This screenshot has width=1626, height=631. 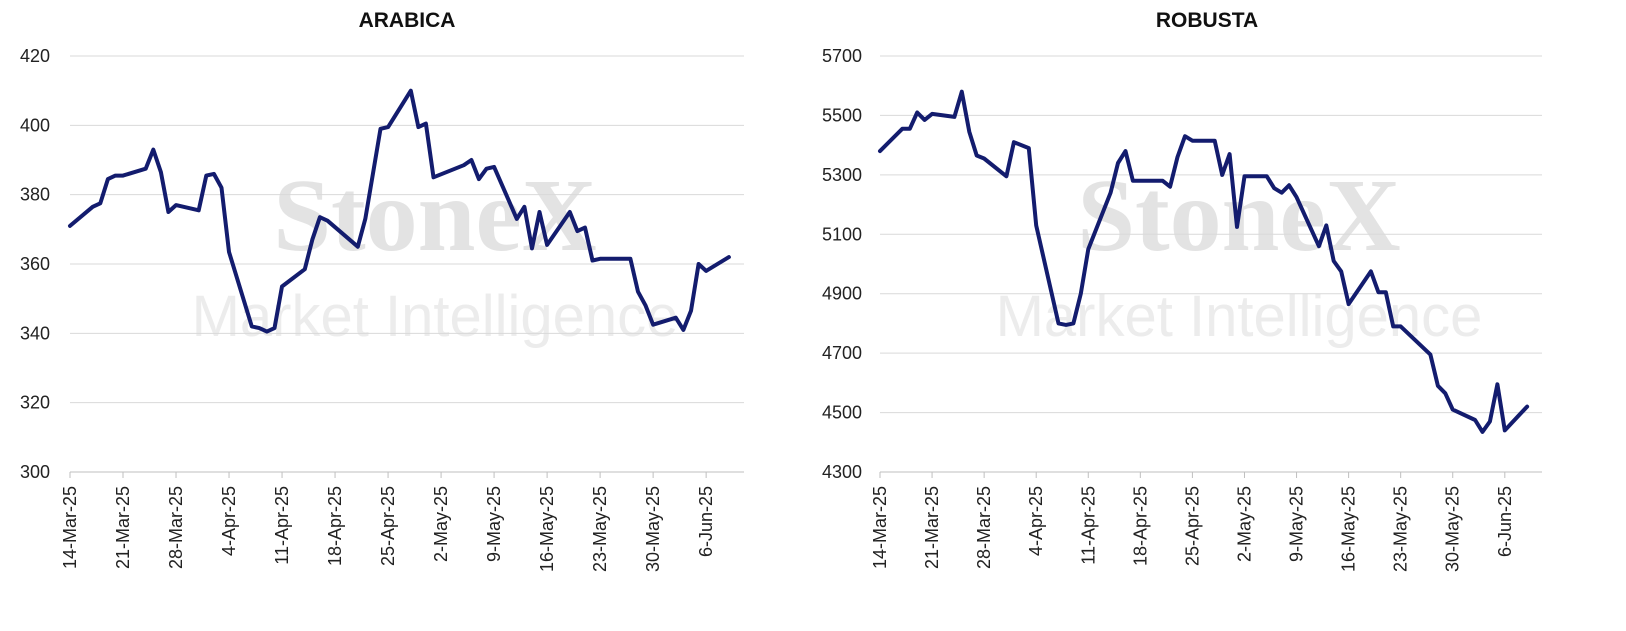 I want to click on robusta-x-tick-label: 25-Apr-25, so click(x=1192, y=526).